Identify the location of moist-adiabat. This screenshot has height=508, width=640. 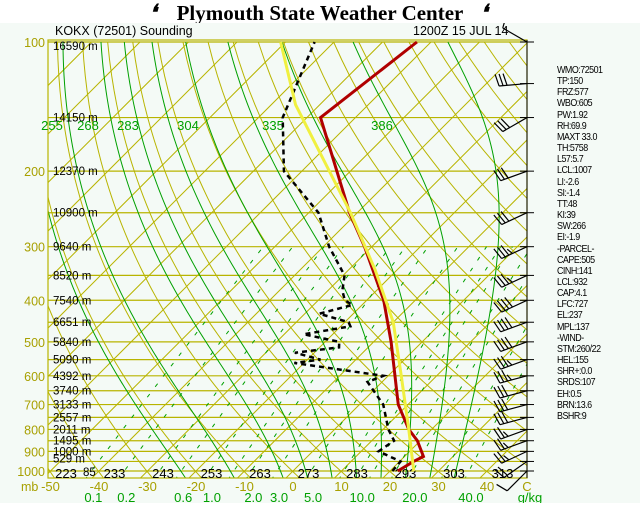
(473, 259).